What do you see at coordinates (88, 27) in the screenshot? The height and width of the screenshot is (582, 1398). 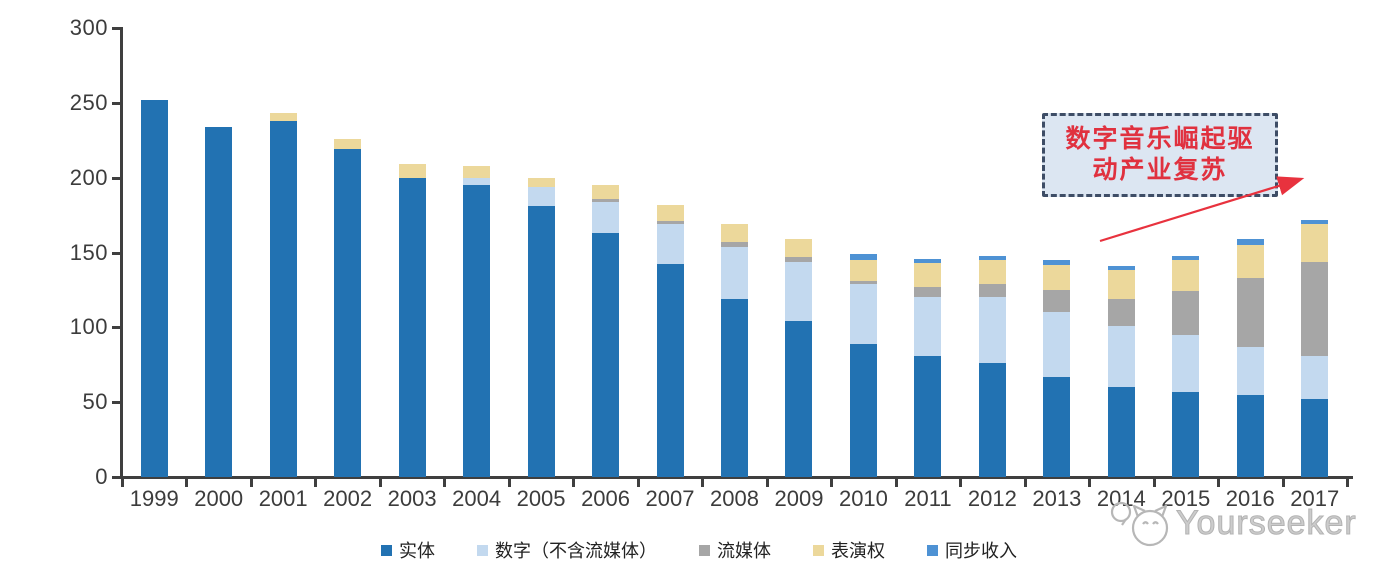 I see `y-tick-label-300: 300` at bounding box center [88, 27].